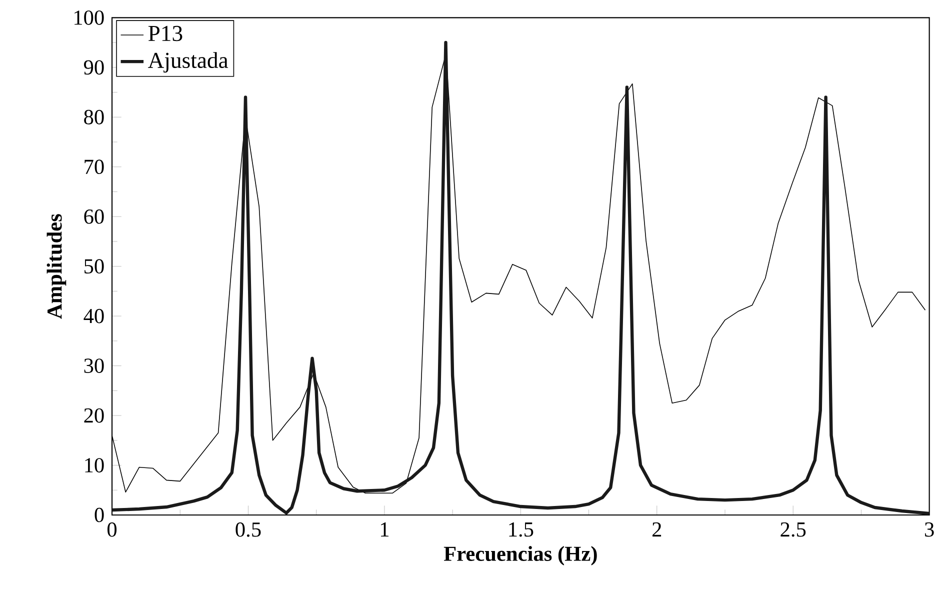  What do you see at coordinates (56, 266) in the screenshot?
I see `y-axis-title: Amplitudes` at bounding box center [56, 266].